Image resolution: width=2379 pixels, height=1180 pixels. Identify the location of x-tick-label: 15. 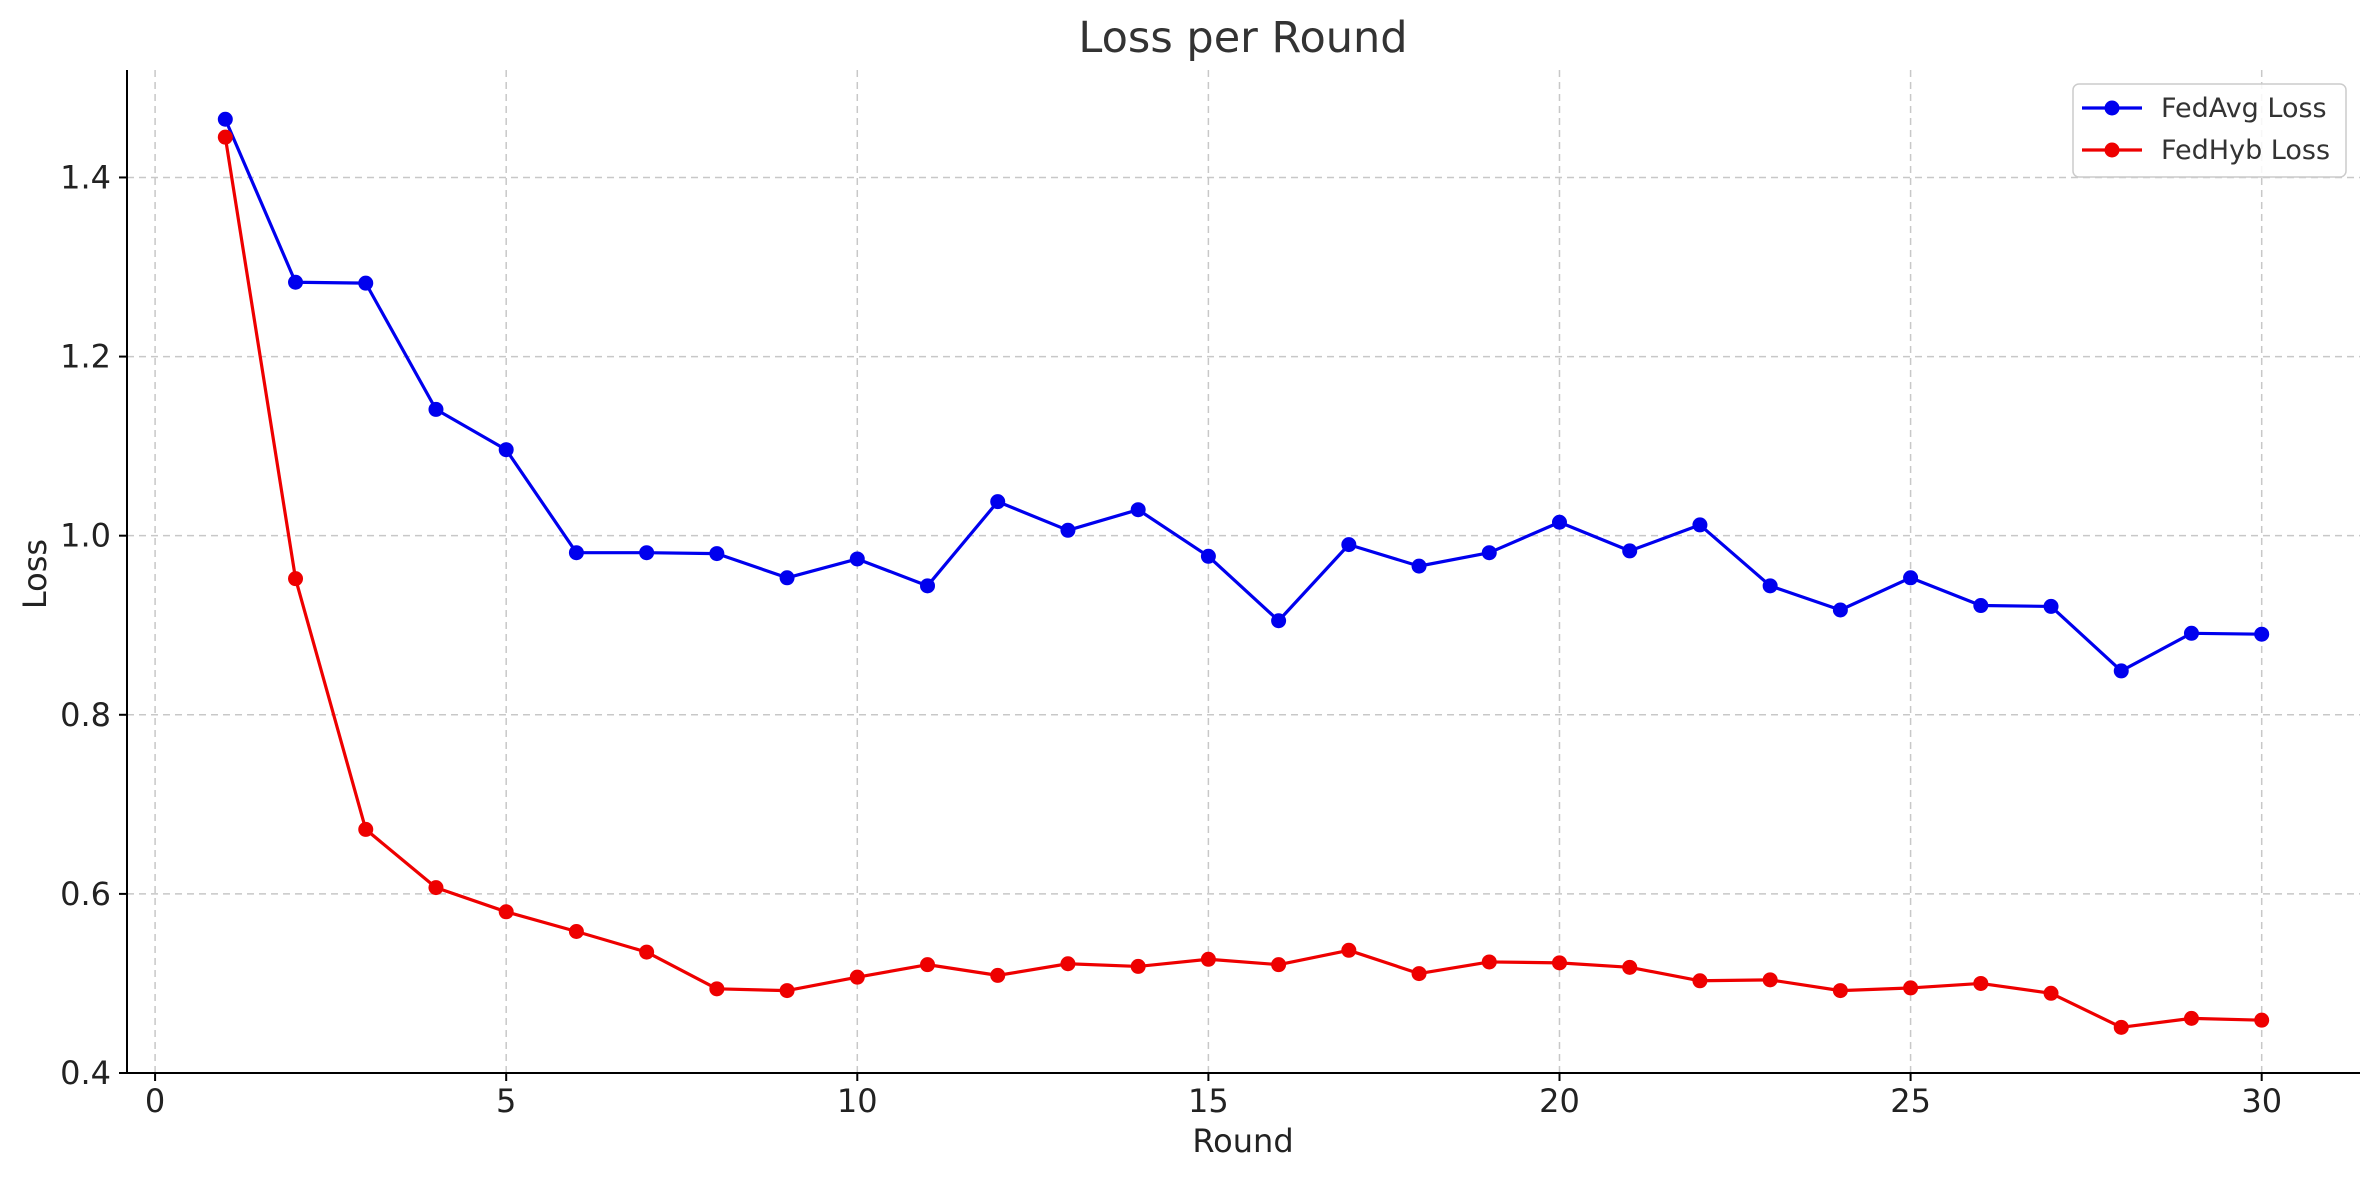
(1208, 1101).